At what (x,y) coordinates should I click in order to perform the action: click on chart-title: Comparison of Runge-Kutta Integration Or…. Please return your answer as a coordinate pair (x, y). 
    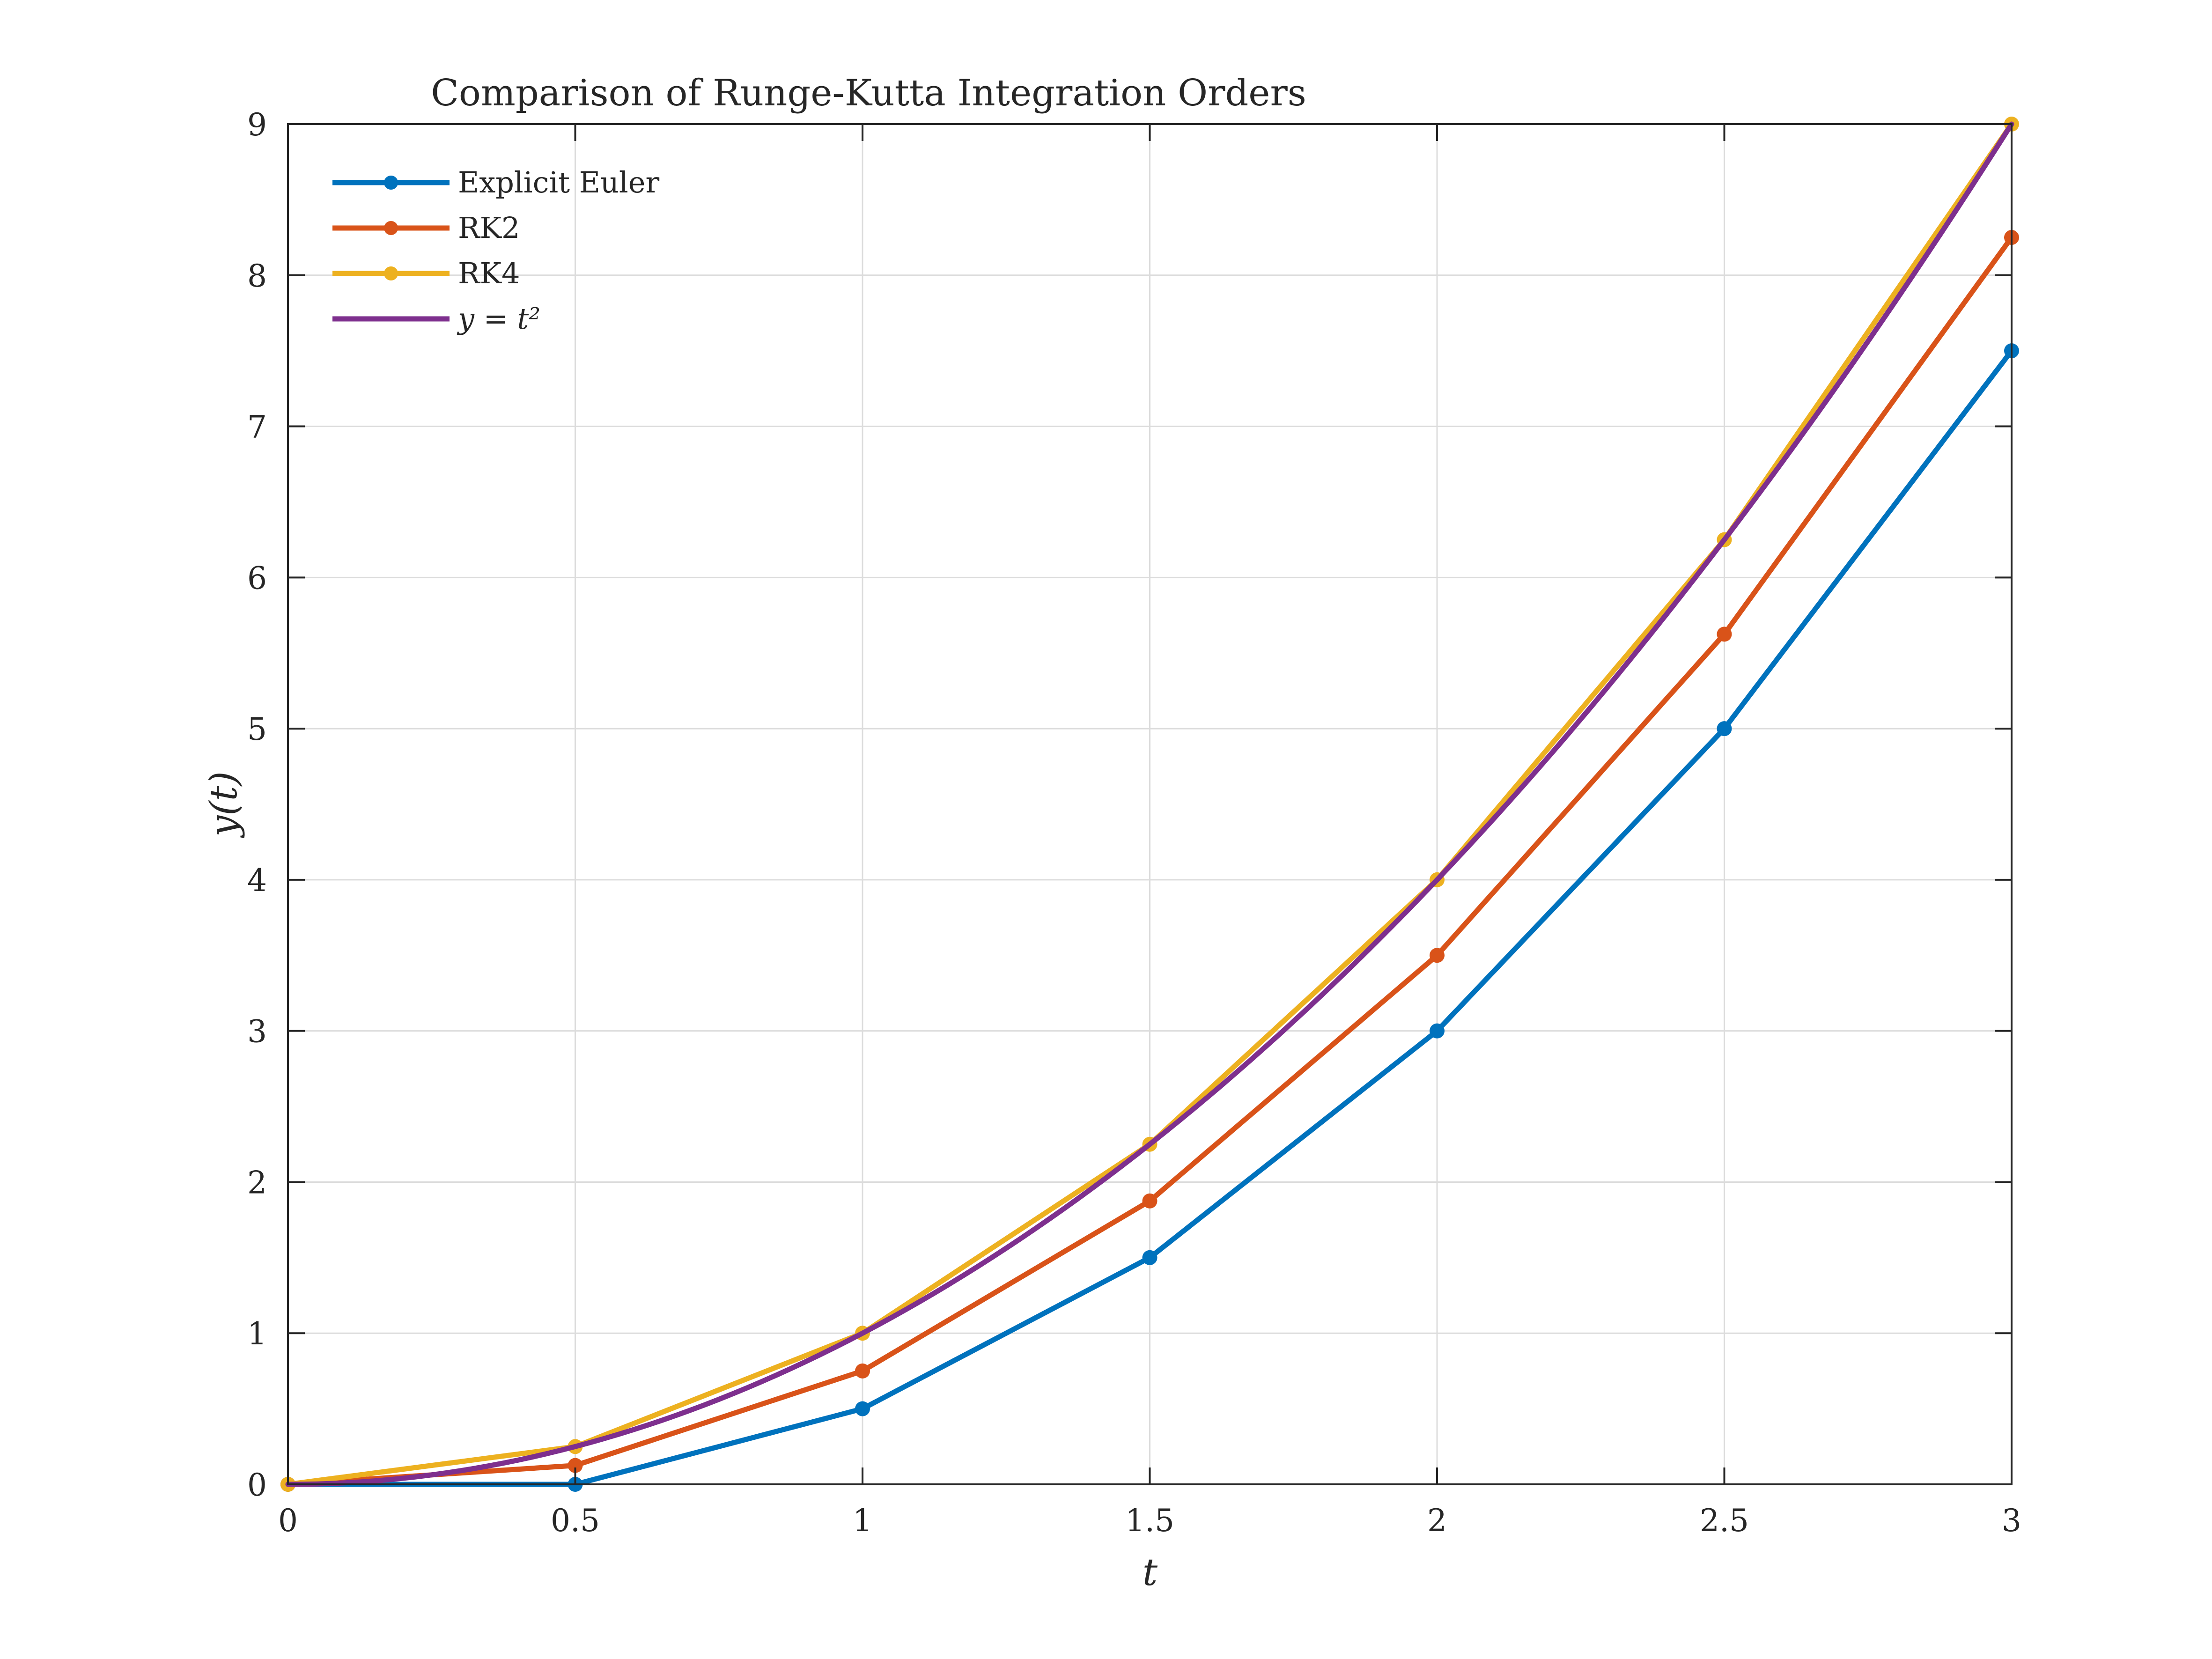
    Looking at the image, I should click on (868, 93).